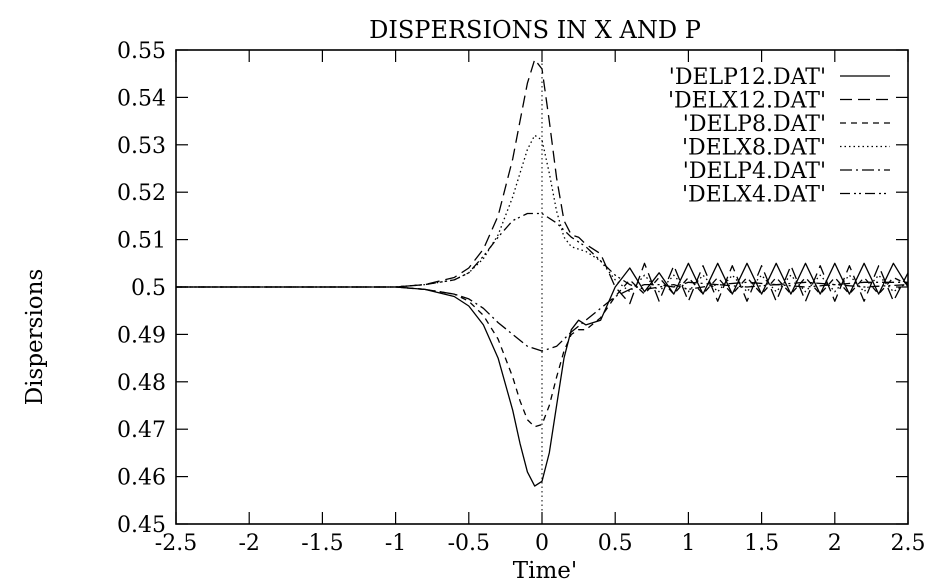 This screenshot has width=945, height=584. Describe the element at coordinates (322, 543) in the screenshot. I see `x-tick-label: -1.5` at that location.